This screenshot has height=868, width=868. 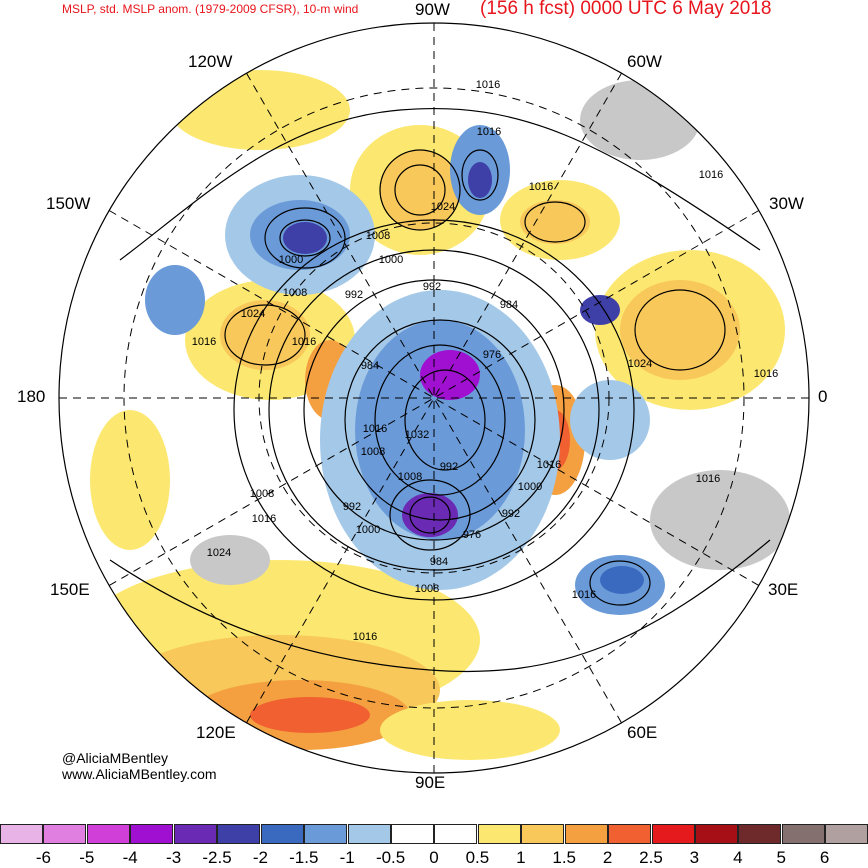 What do you see at coordinates (130, 857) in the screenshot?
I see `colorbar-tick-label: -4` at bounding box center [130, 857].